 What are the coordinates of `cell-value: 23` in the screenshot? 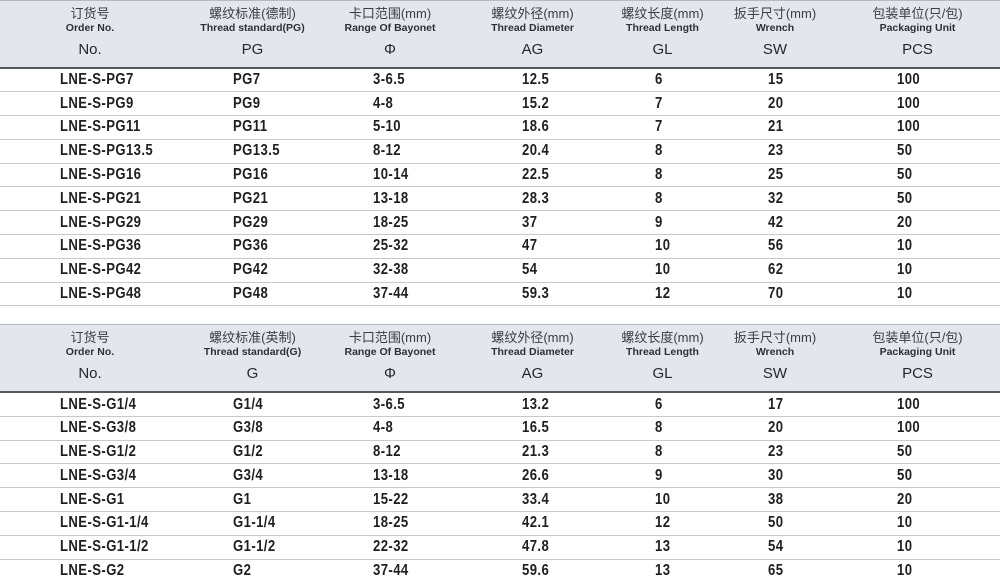 It's located at (776, 151).